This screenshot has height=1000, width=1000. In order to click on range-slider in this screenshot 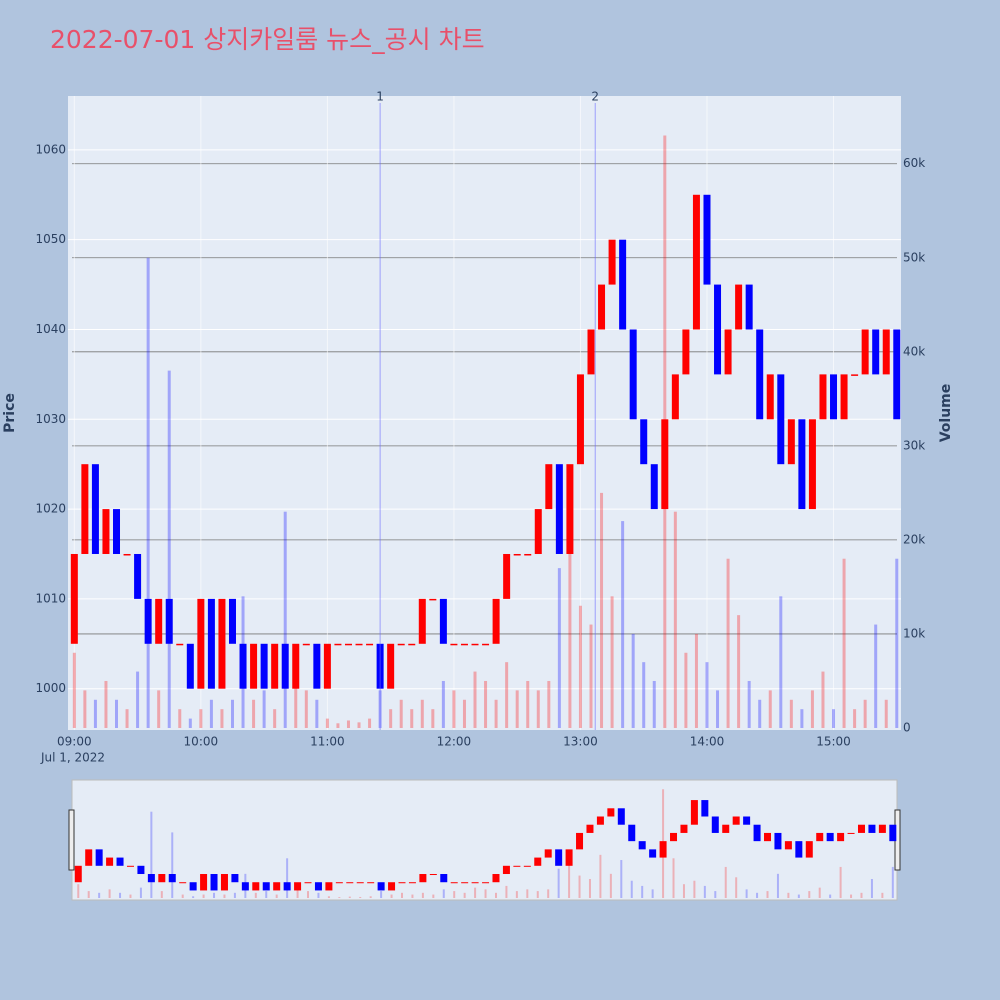, I will do `click(484, 840)`.